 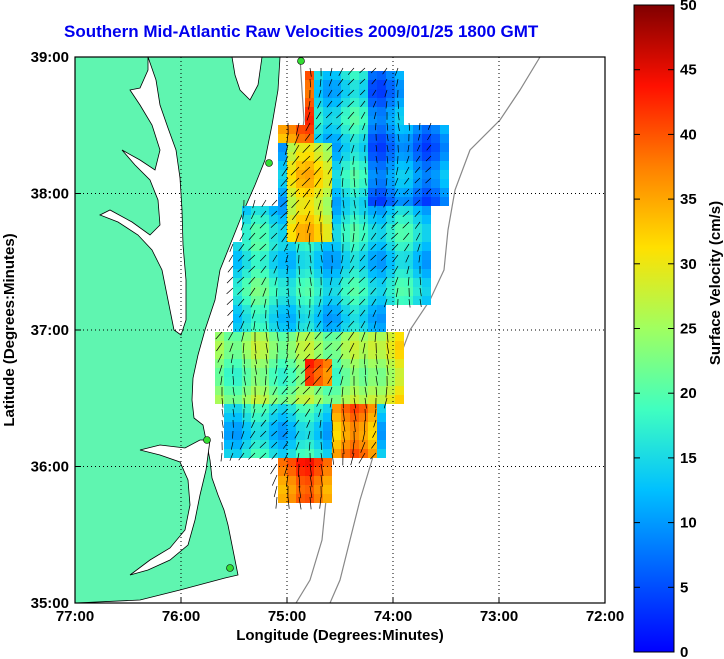 What do you see at coordinates (715, 283) in the screenshot?
I see `colorbar-label: Surface Velocity (cm/s)` at bounding box center [715, 283].